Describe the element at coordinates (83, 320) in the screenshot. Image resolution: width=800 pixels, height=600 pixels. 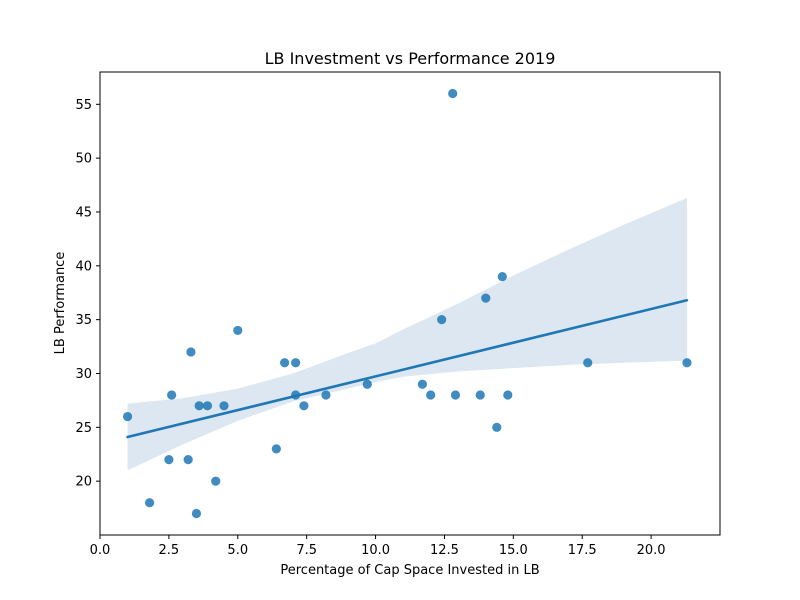
I see `y-tick-label: 35` at that location.